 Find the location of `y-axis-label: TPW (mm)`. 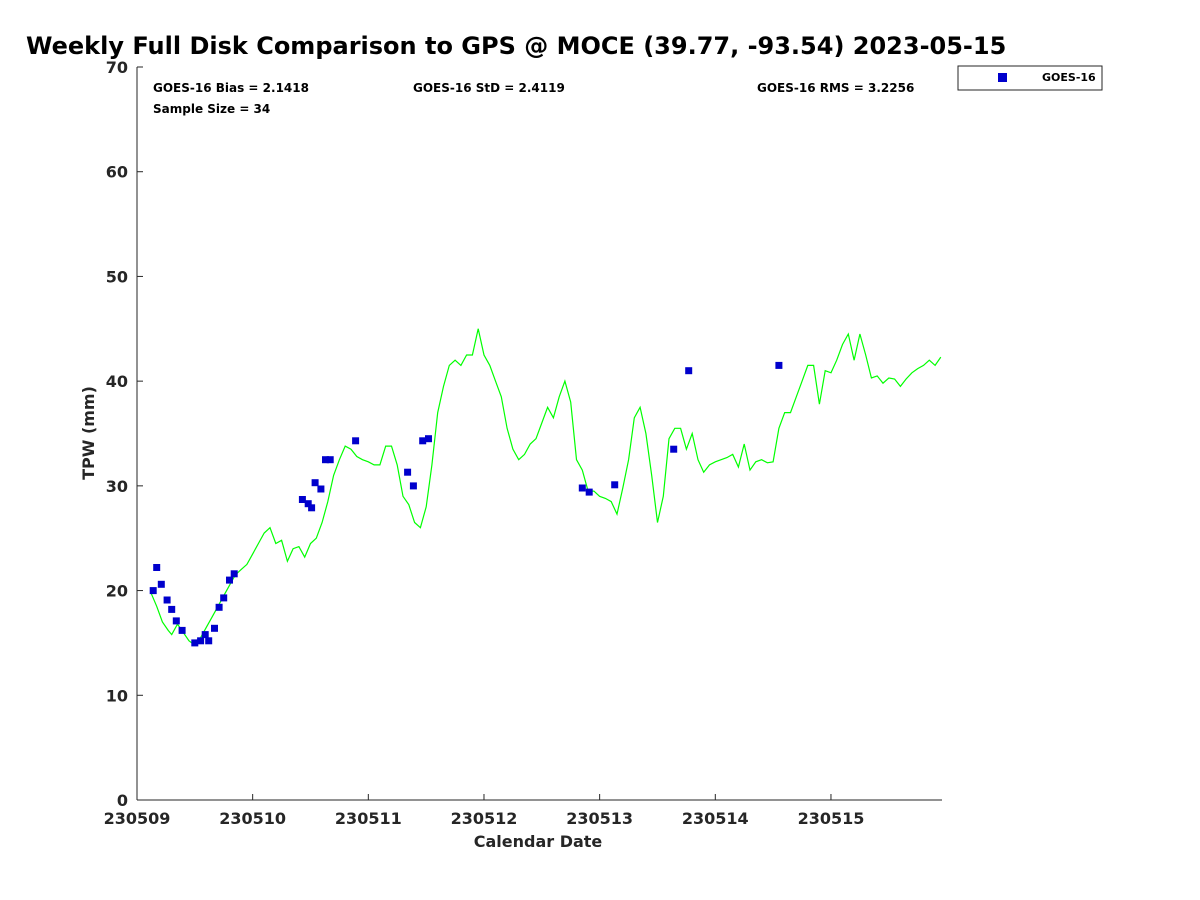

y-axis-label: TPW (mm) is located at coordinates (88, 433).